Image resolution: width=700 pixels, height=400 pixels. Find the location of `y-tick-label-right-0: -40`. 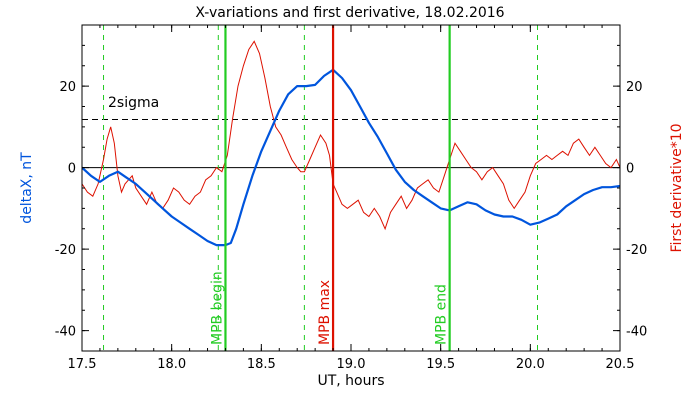

y-tick-label-right-0: -40 is located at coordinates (636, 332).